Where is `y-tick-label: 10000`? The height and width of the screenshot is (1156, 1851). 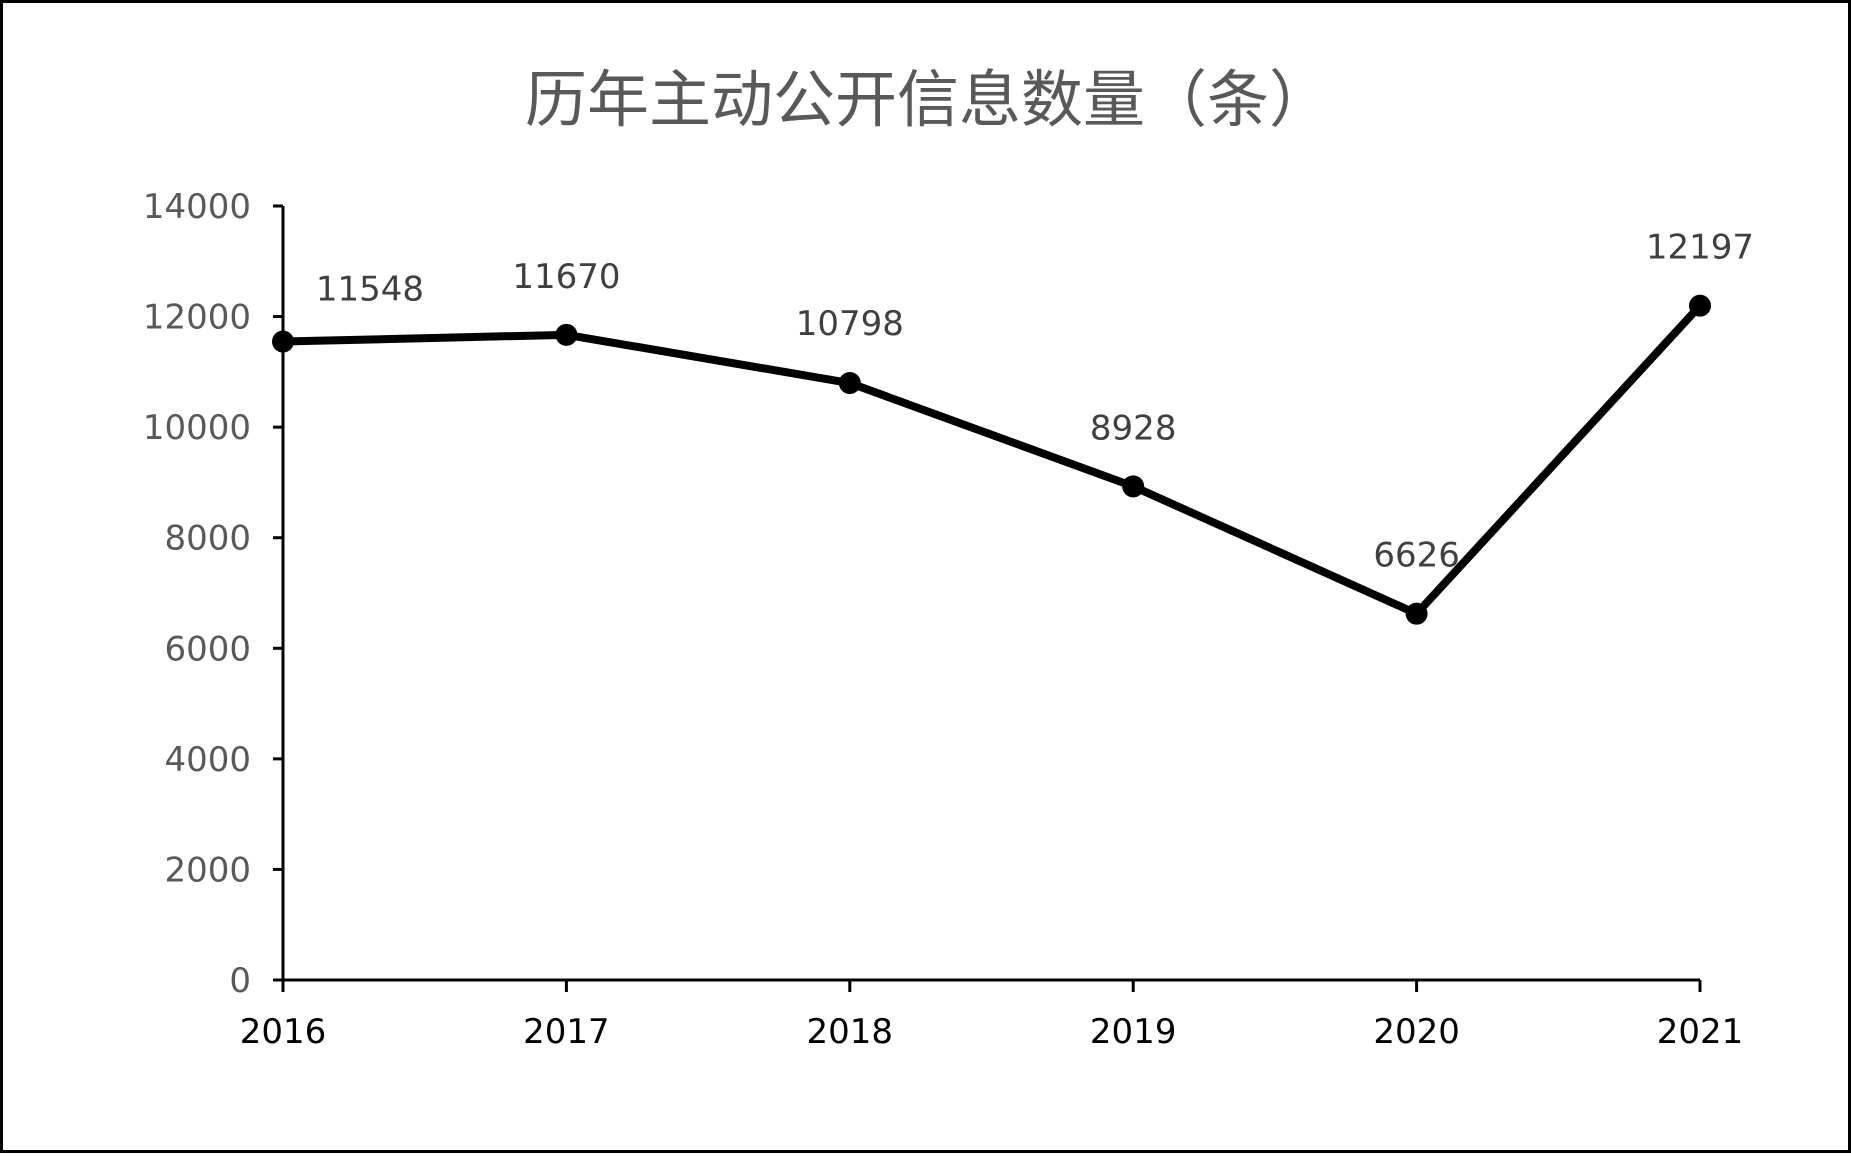
y-tick-label: 10000 is located at coordinates (197, 428).